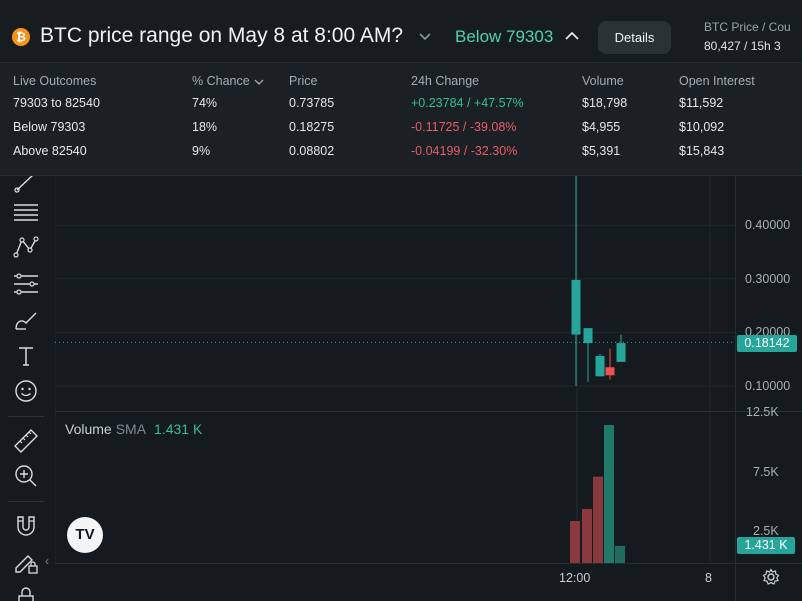 This screenshot has height=601, width=802. I want to click on market-title: BTC price range on May 8 at 8:00 AM?, so click(222, 35).